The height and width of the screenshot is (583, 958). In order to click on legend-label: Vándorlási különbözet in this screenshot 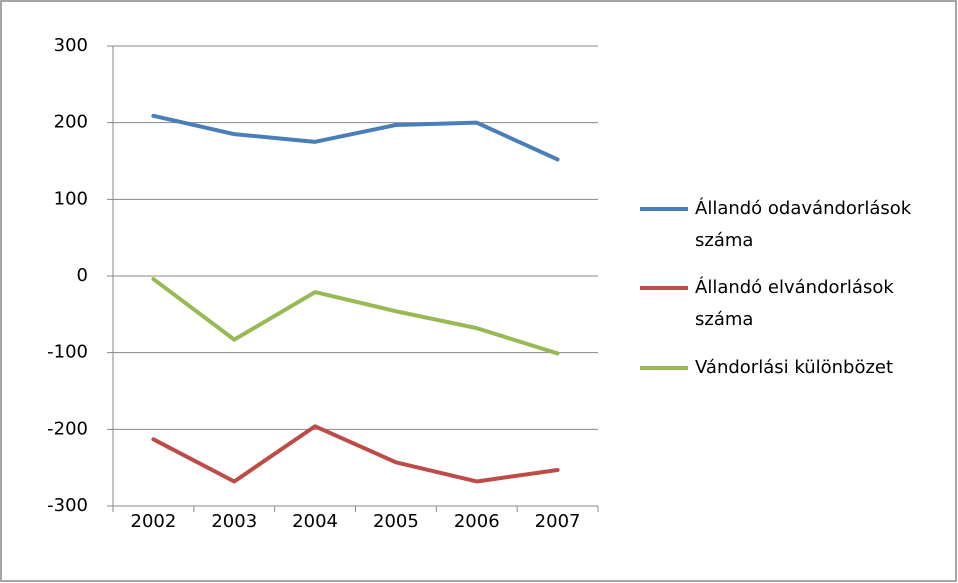, I will do `click(794, 367)`.